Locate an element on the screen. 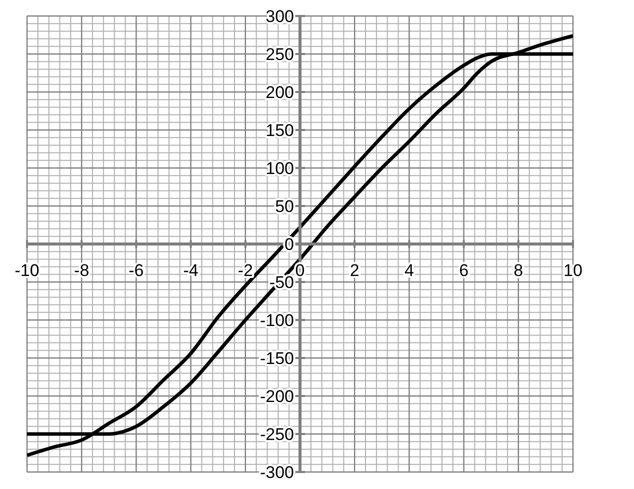  y-tick-label: -150 is located at coordinates (277, 358).